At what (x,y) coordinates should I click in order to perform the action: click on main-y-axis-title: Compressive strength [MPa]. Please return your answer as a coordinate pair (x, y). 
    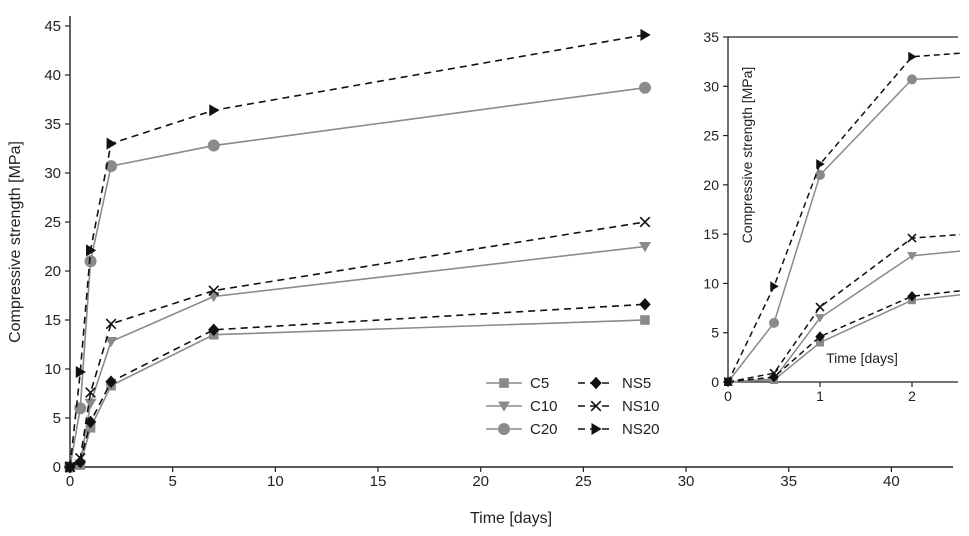
    Looking at the image, I should click on (15, 242).